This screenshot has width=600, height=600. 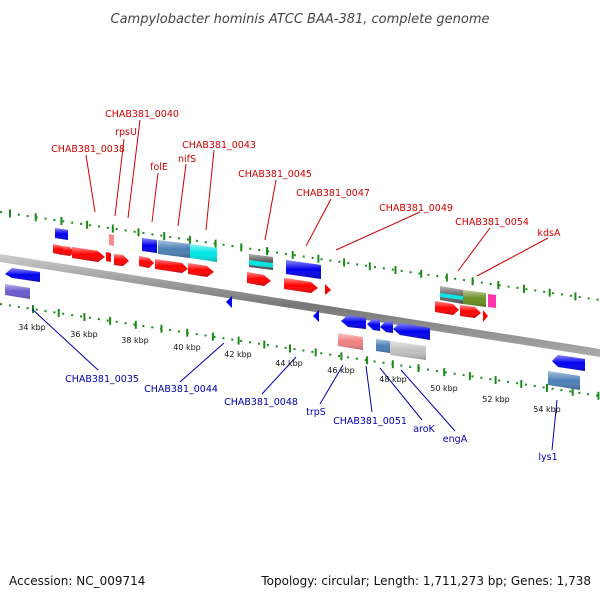 What do you see at coordinates (370, 421) in the screenshot?
I see `gene-label: CHAB381_0051` at bounding box center [370, 421].